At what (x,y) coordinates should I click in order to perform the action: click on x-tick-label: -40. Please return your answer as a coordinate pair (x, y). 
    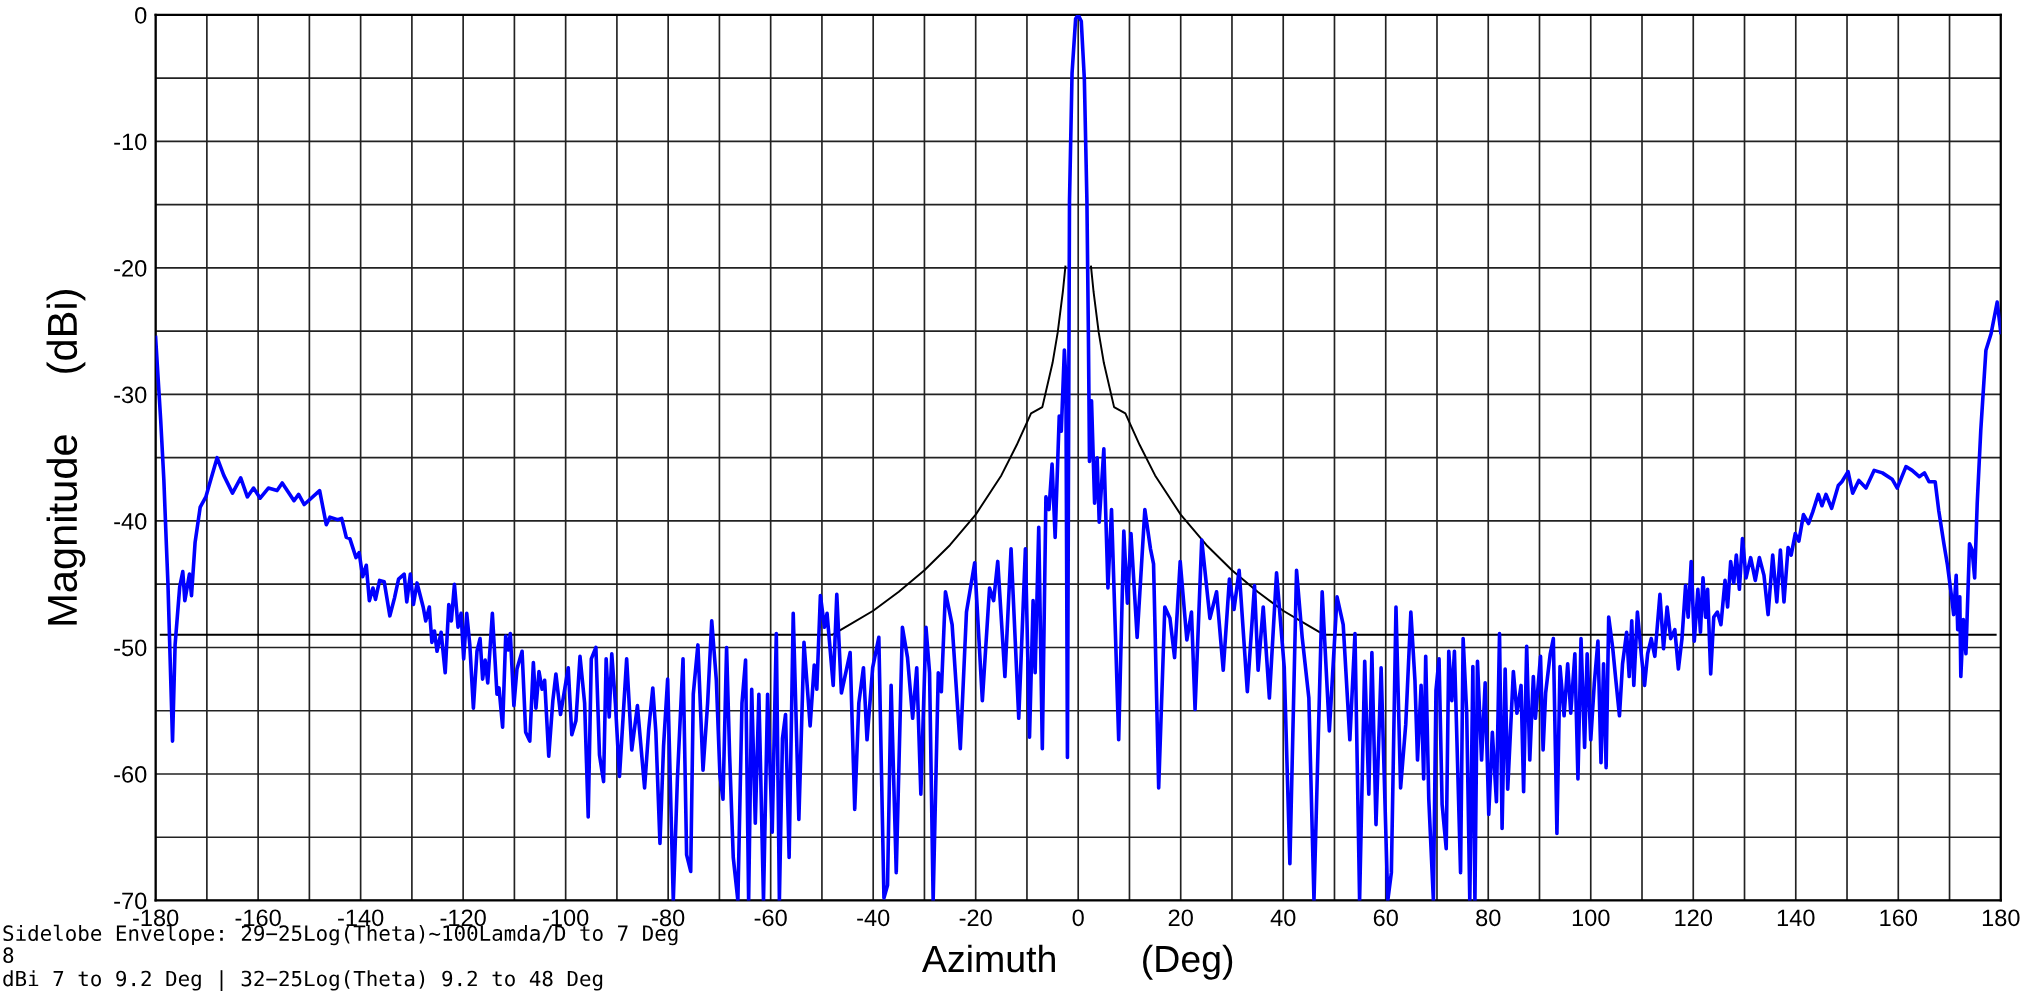
    Looking at the image, I should click on (873, 918).